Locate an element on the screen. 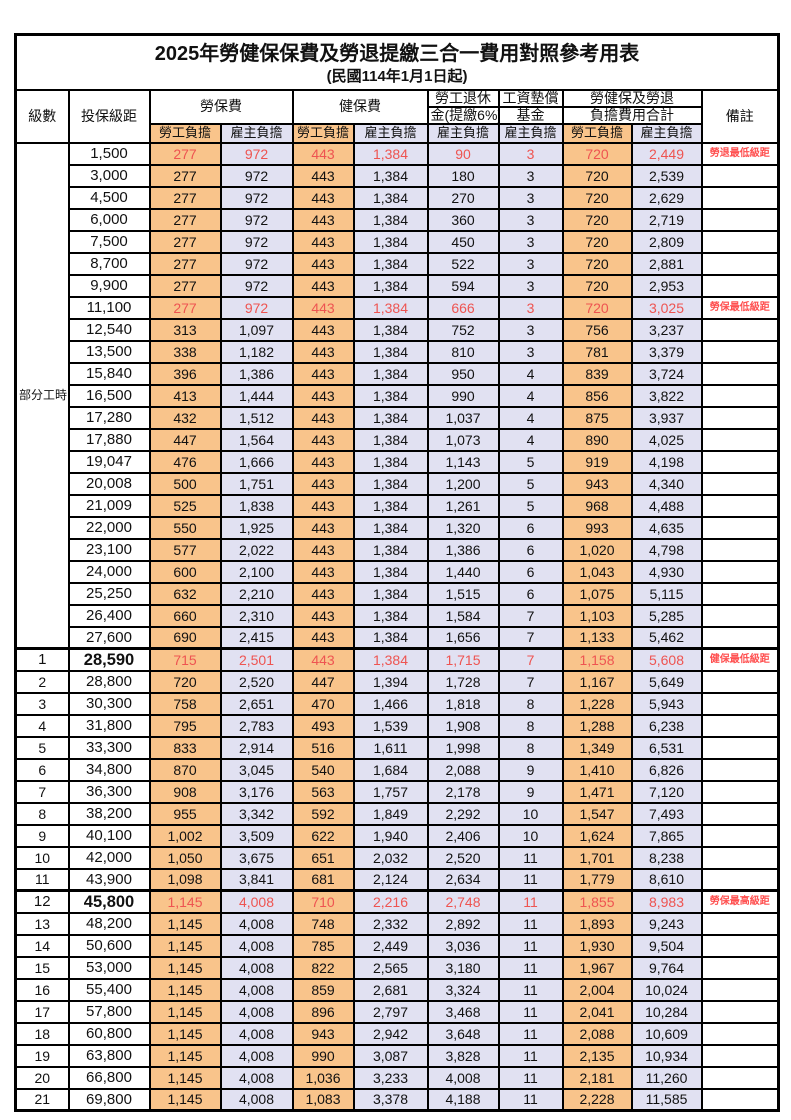  labor-fee-employer-cell: 2,022 is located at coordinates (256, 549).